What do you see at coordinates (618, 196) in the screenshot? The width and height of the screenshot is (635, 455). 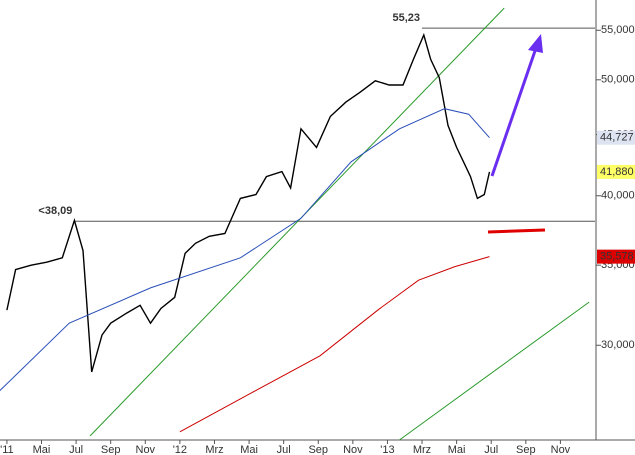 I see `y-tick-label: 40,000` at bounding box center [618, 196].